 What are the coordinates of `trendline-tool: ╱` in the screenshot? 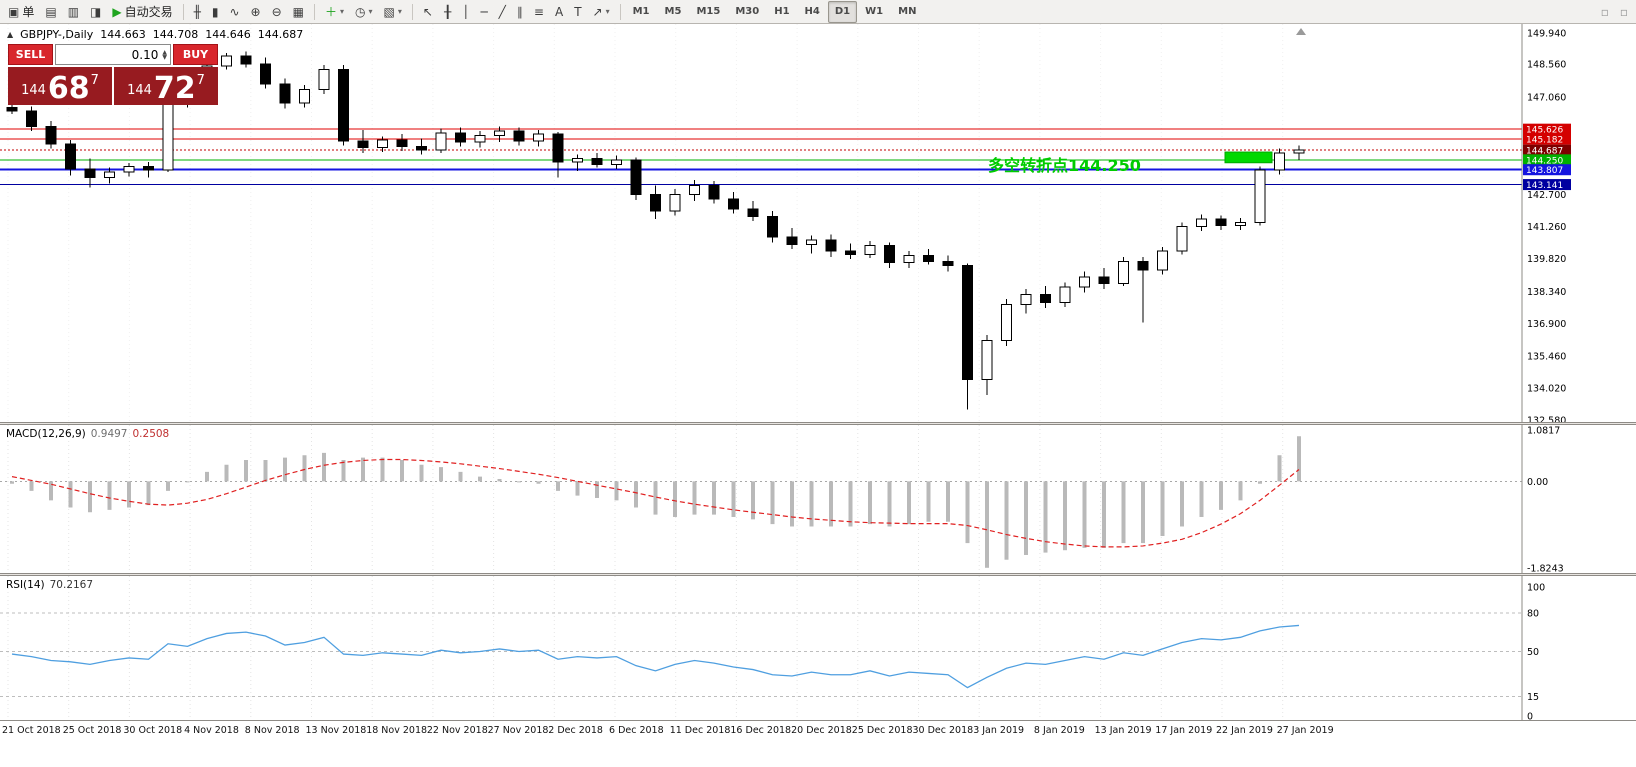 It's located at (502, 12).